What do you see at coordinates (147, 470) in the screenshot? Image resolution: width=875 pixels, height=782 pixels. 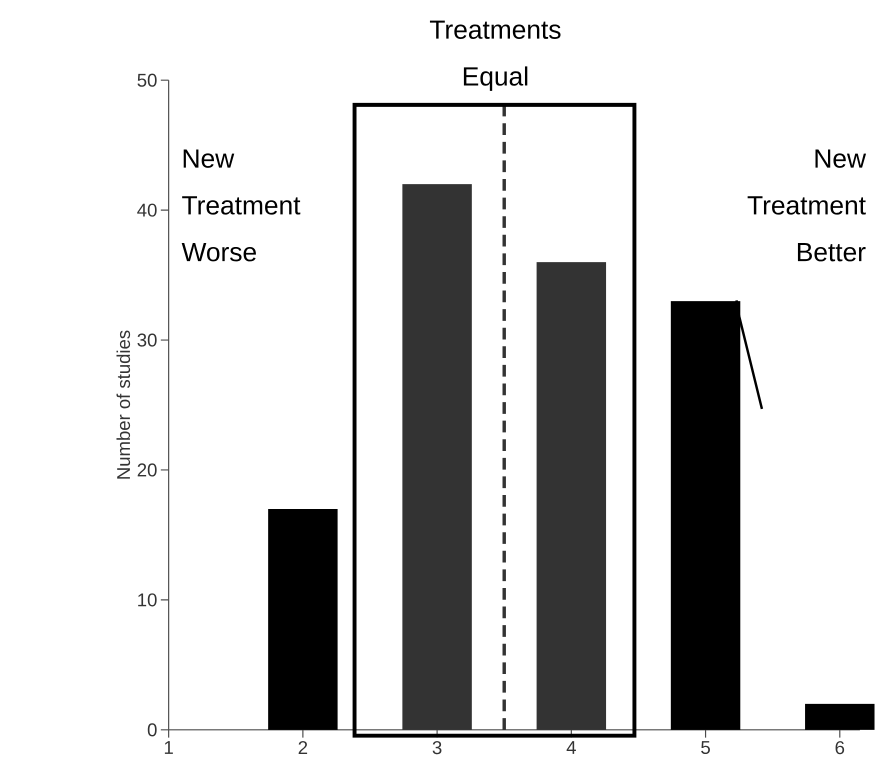 I see `y-tick-label: 20` at bounding box center [147, 470].